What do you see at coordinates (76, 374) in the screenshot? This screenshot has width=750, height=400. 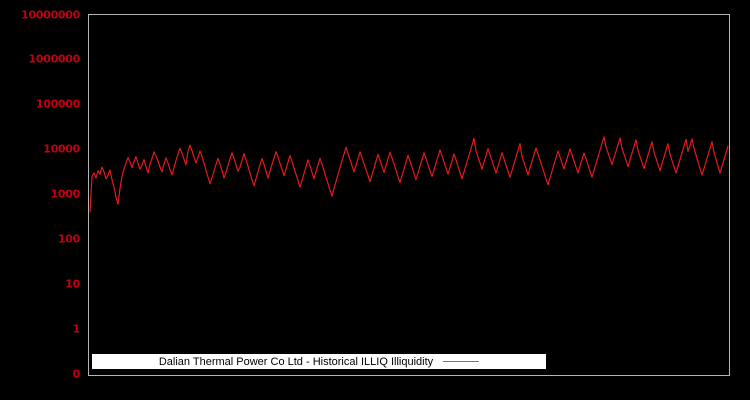 I see `y-tick-label: 0` at bounding box center [76, 374].